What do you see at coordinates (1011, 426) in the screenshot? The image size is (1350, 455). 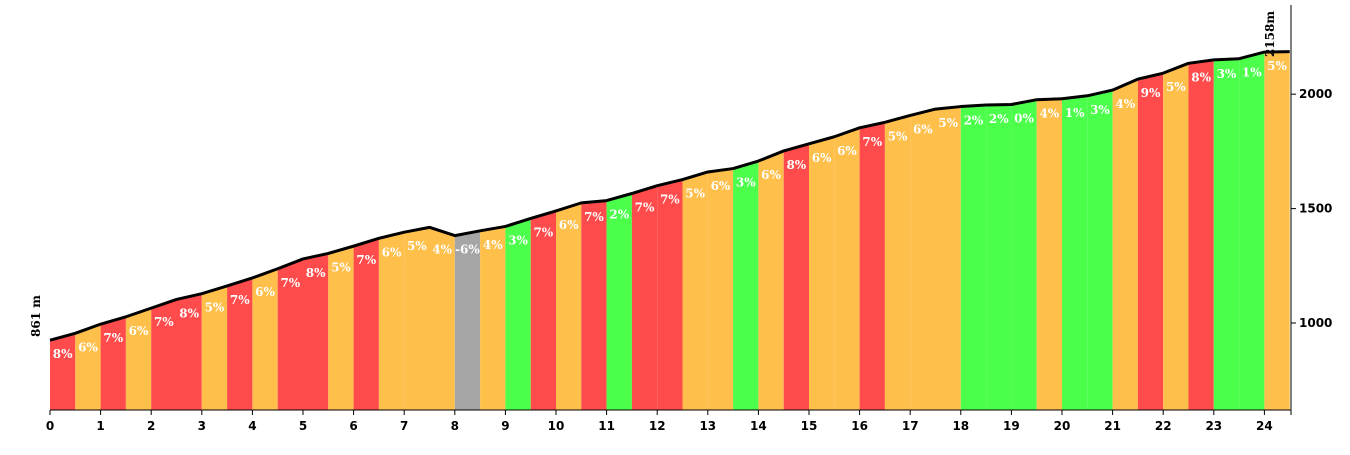 I see `x-tick-label: 19` at bounding box center [1011, 426].